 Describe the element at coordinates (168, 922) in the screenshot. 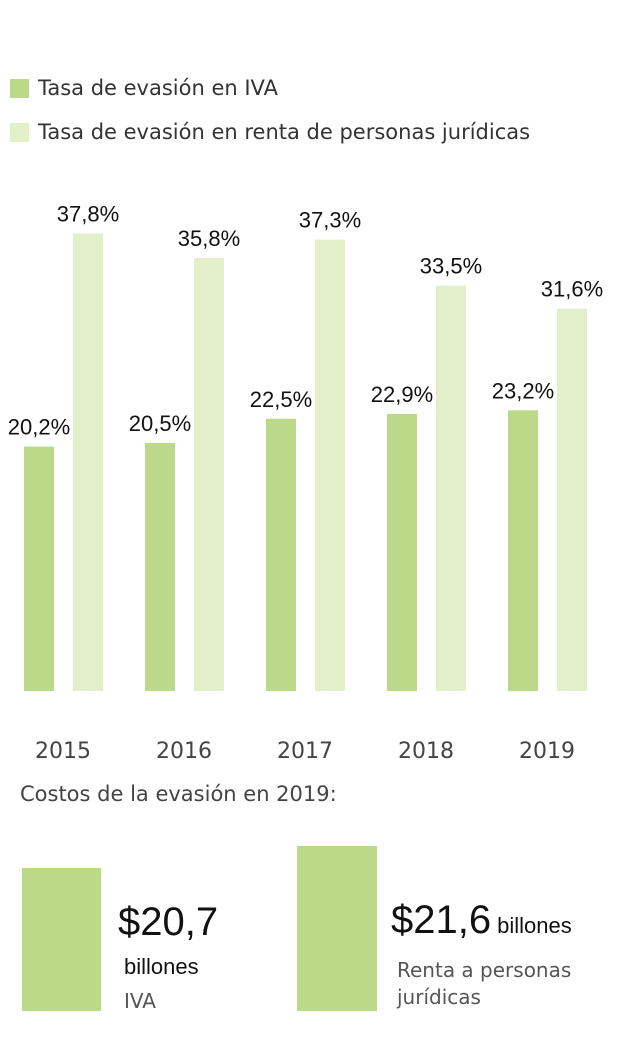

I see `cost-amount-iva: $20,7` at that location.